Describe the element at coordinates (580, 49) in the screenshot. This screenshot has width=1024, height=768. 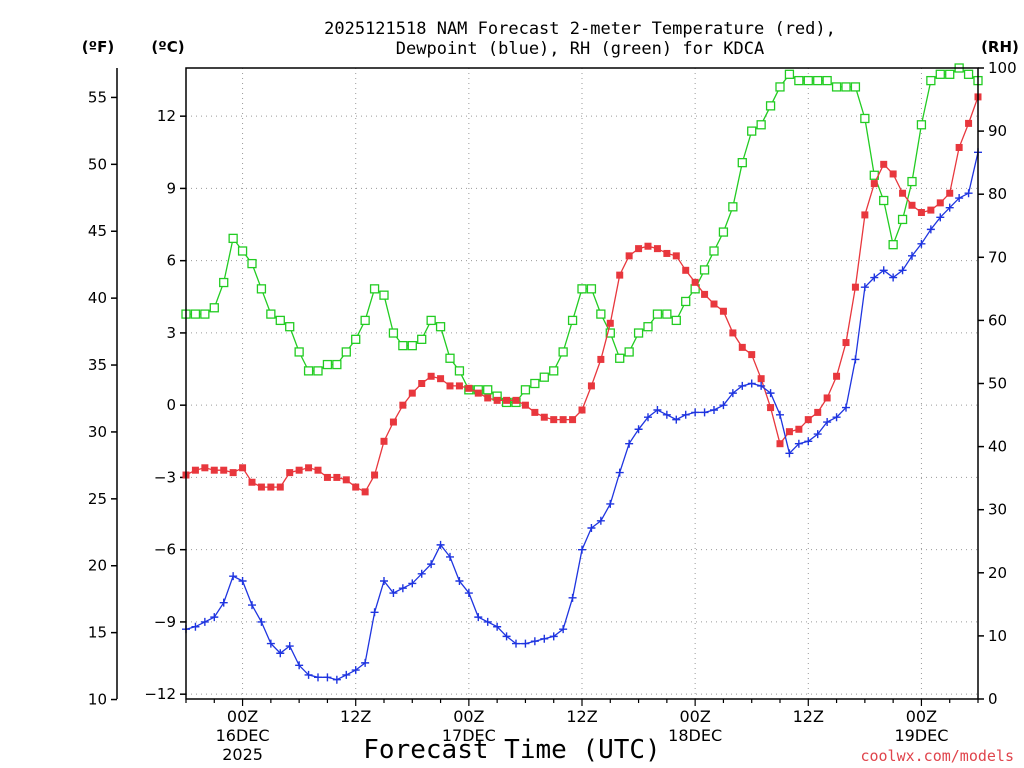
I see `chart-title-line2: Dewpoint (blue), RH (green) for KDCA` at that location.